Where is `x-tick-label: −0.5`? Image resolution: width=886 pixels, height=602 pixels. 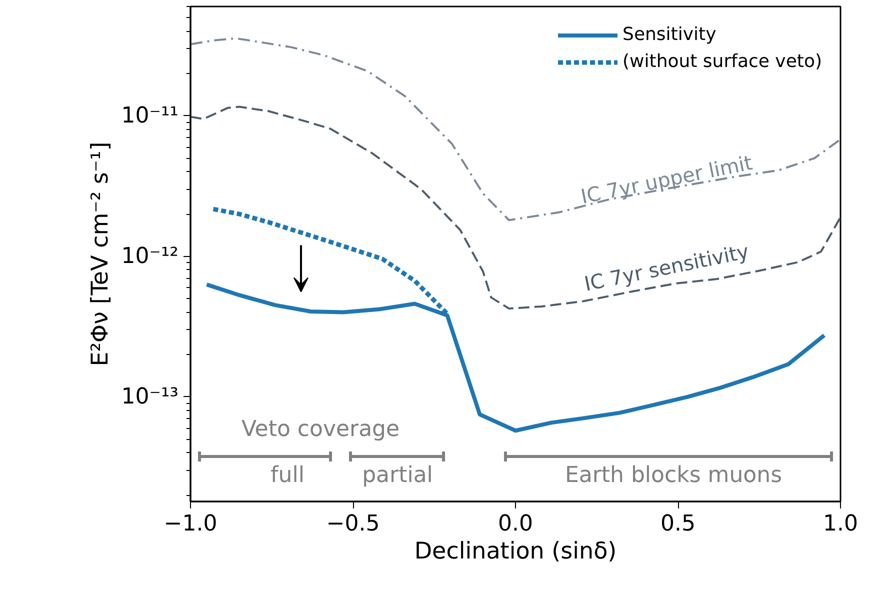 x-tick-label: −0.5 is located at coordinates (353, 524).